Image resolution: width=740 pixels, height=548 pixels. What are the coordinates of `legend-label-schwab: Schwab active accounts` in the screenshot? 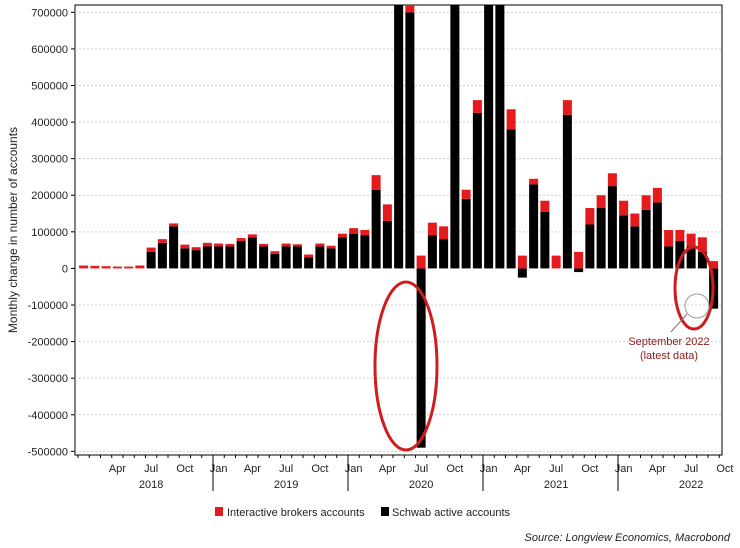 It's located at (451, 513).